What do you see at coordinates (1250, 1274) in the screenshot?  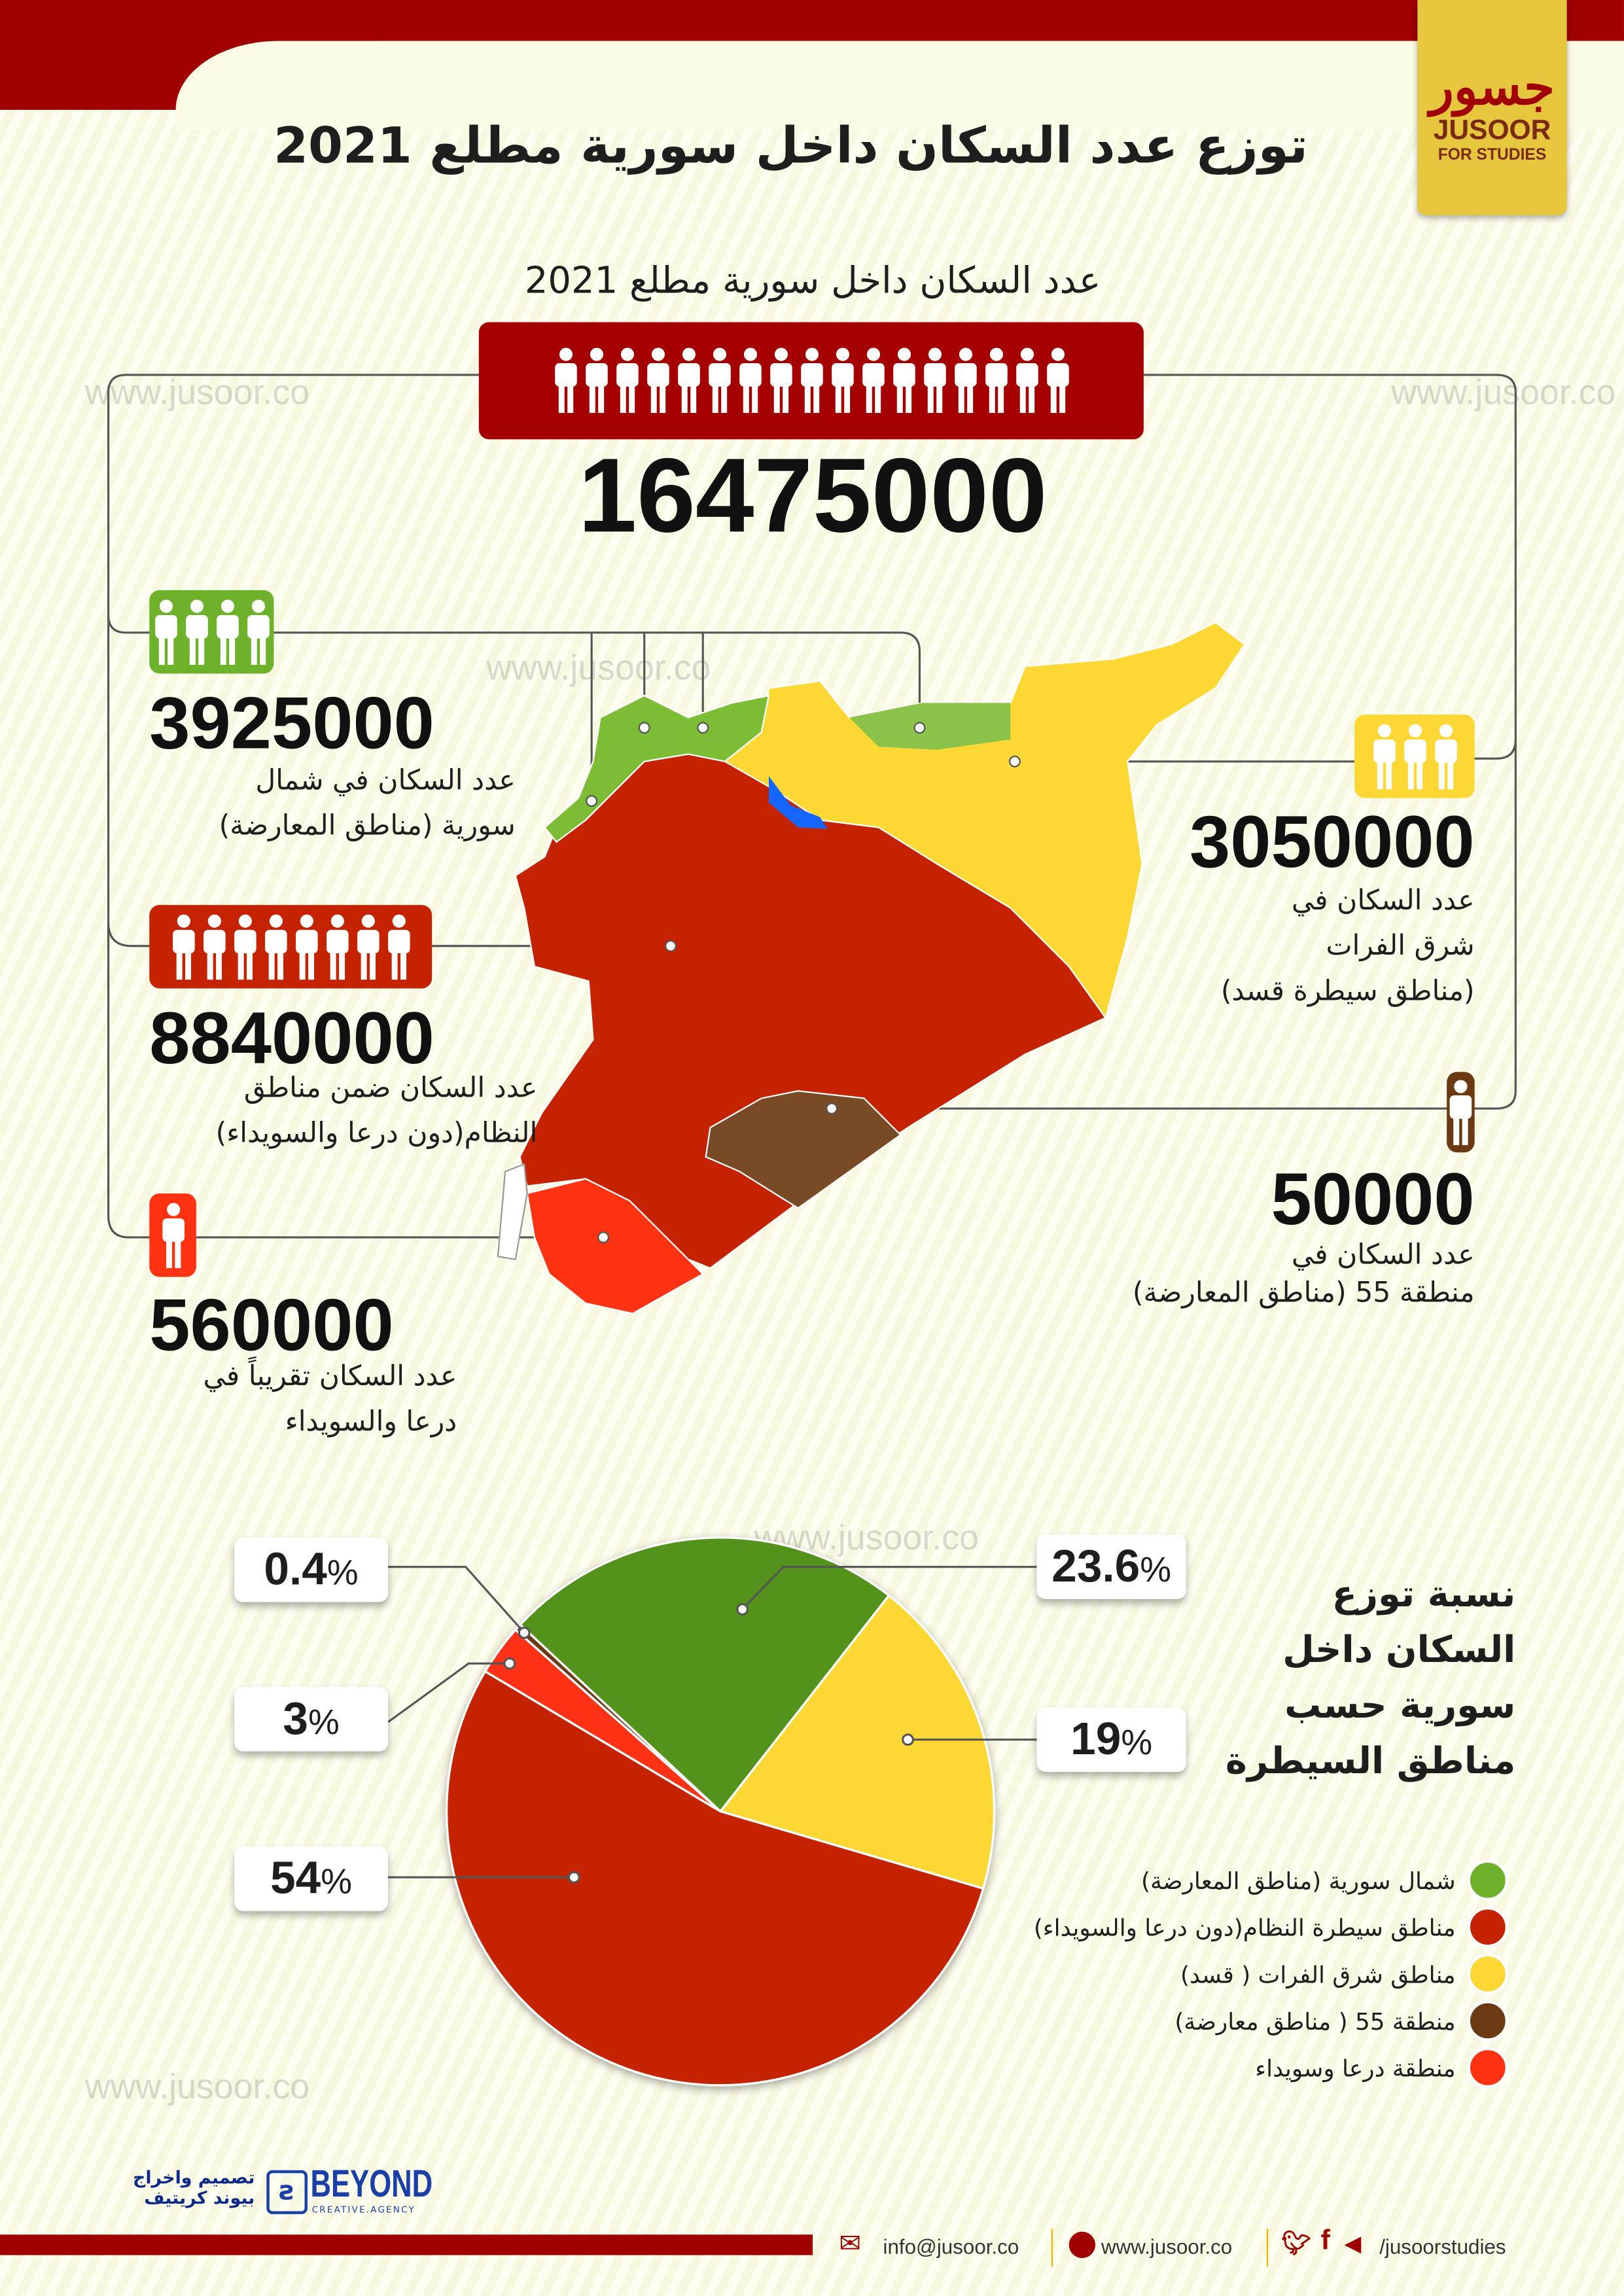 I see `area55-label: عدد السكان في منطقة 55 (مناطق المعارضة)` at bounding box center [1250, 1274].